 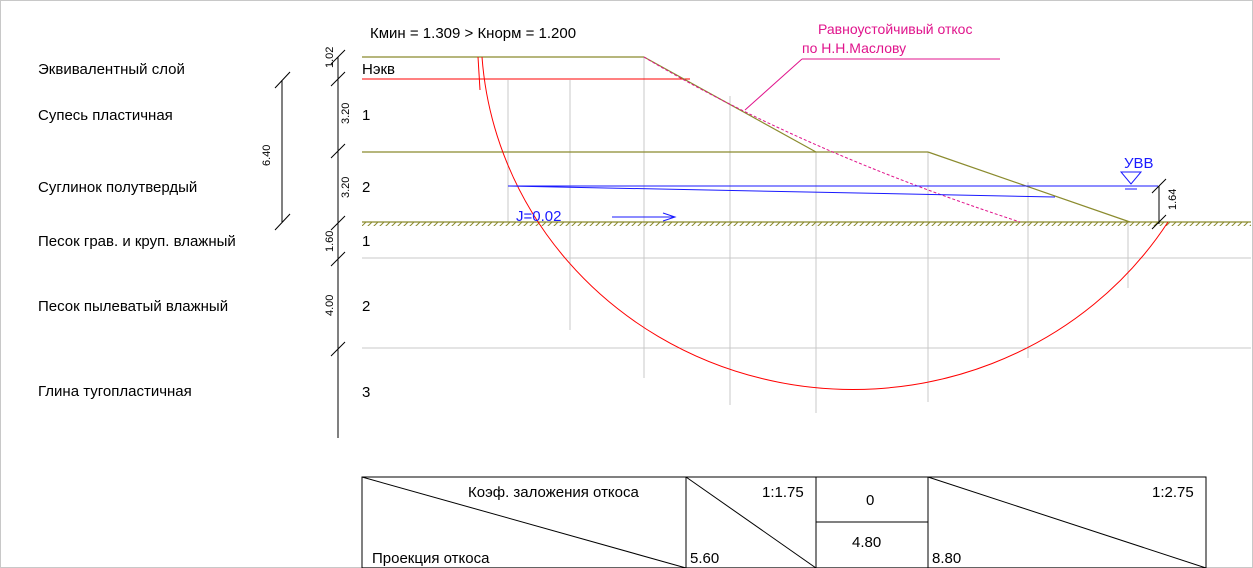 I want to click on table-header-label: Коэф. заложения откоса, so click(x=554, y=492).